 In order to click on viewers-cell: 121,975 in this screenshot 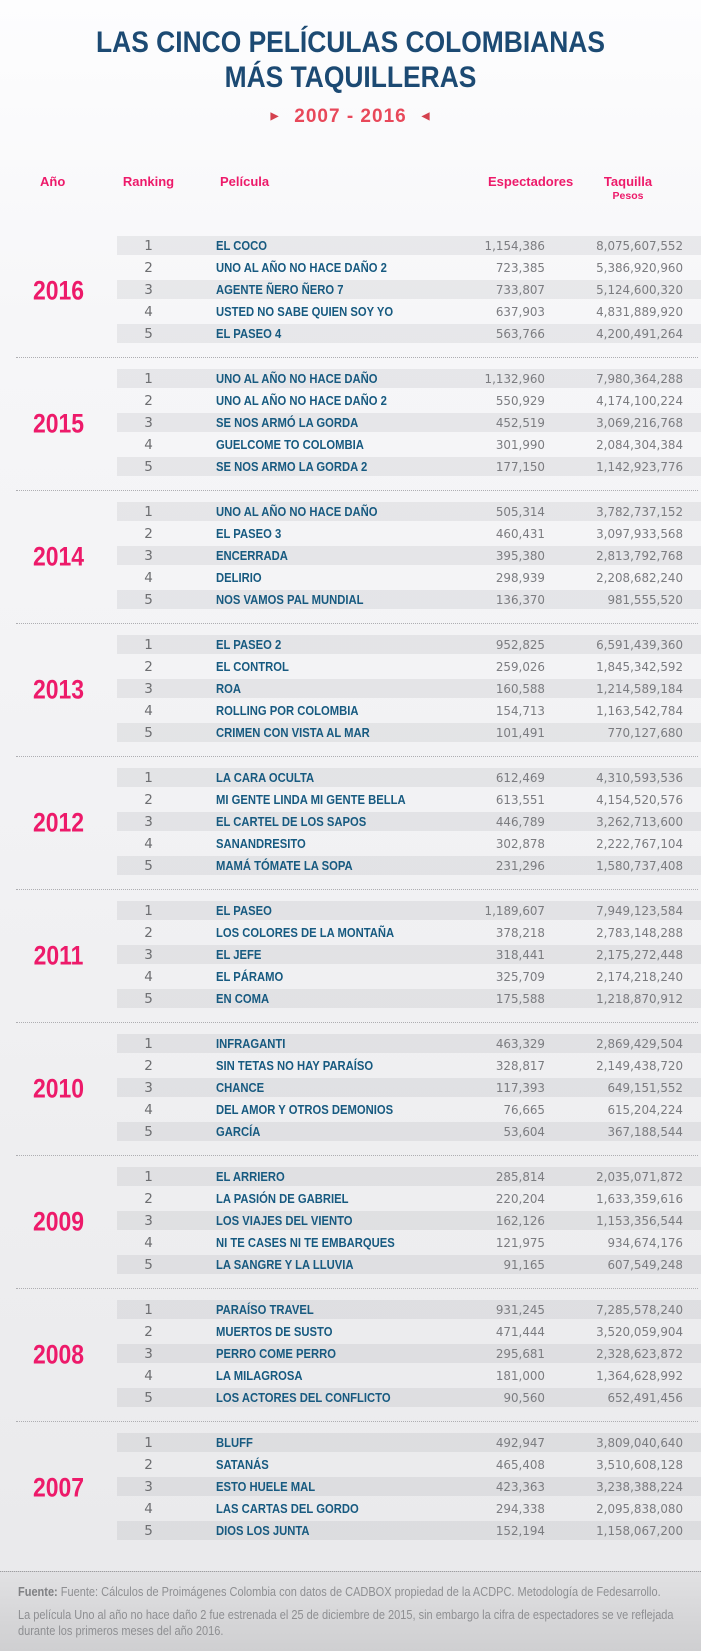, I will do `click(520, 1242)`.